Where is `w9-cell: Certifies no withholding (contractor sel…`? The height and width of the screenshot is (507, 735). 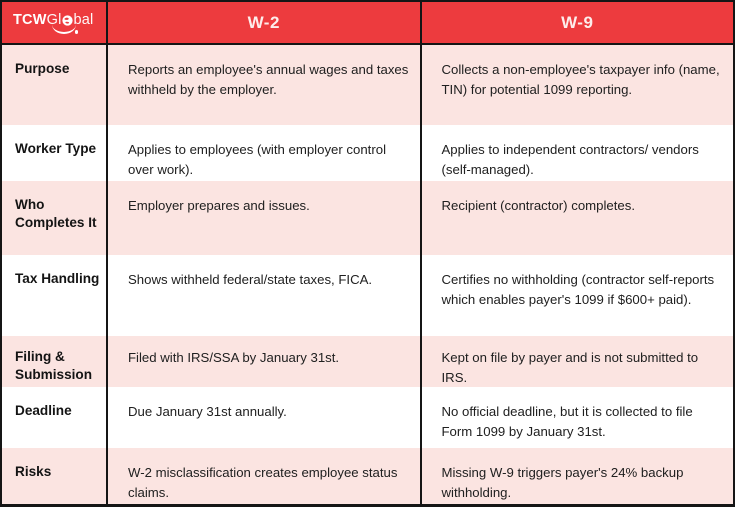
w9-cell: Certifies no withholding (contractor sel… is located at coordinates (576, 295).